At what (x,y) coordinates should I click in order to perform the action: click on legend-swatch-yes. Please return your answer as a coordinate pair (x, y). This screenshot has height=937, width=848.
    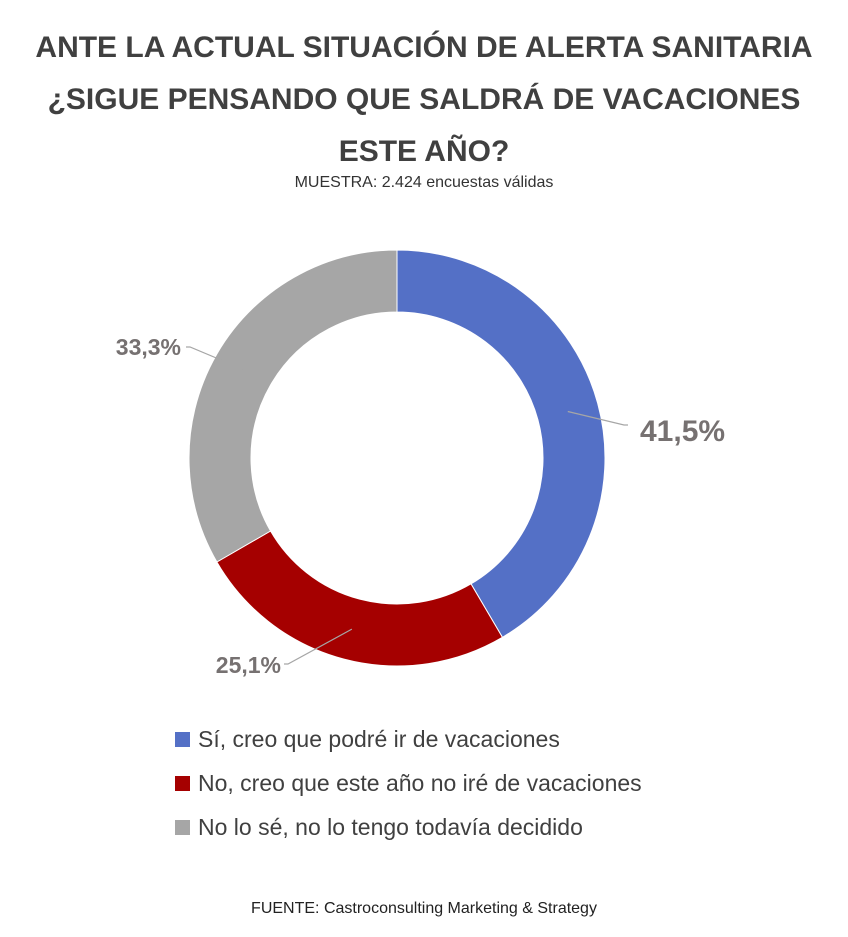
    Looking at the image, I should click on (182, 739).